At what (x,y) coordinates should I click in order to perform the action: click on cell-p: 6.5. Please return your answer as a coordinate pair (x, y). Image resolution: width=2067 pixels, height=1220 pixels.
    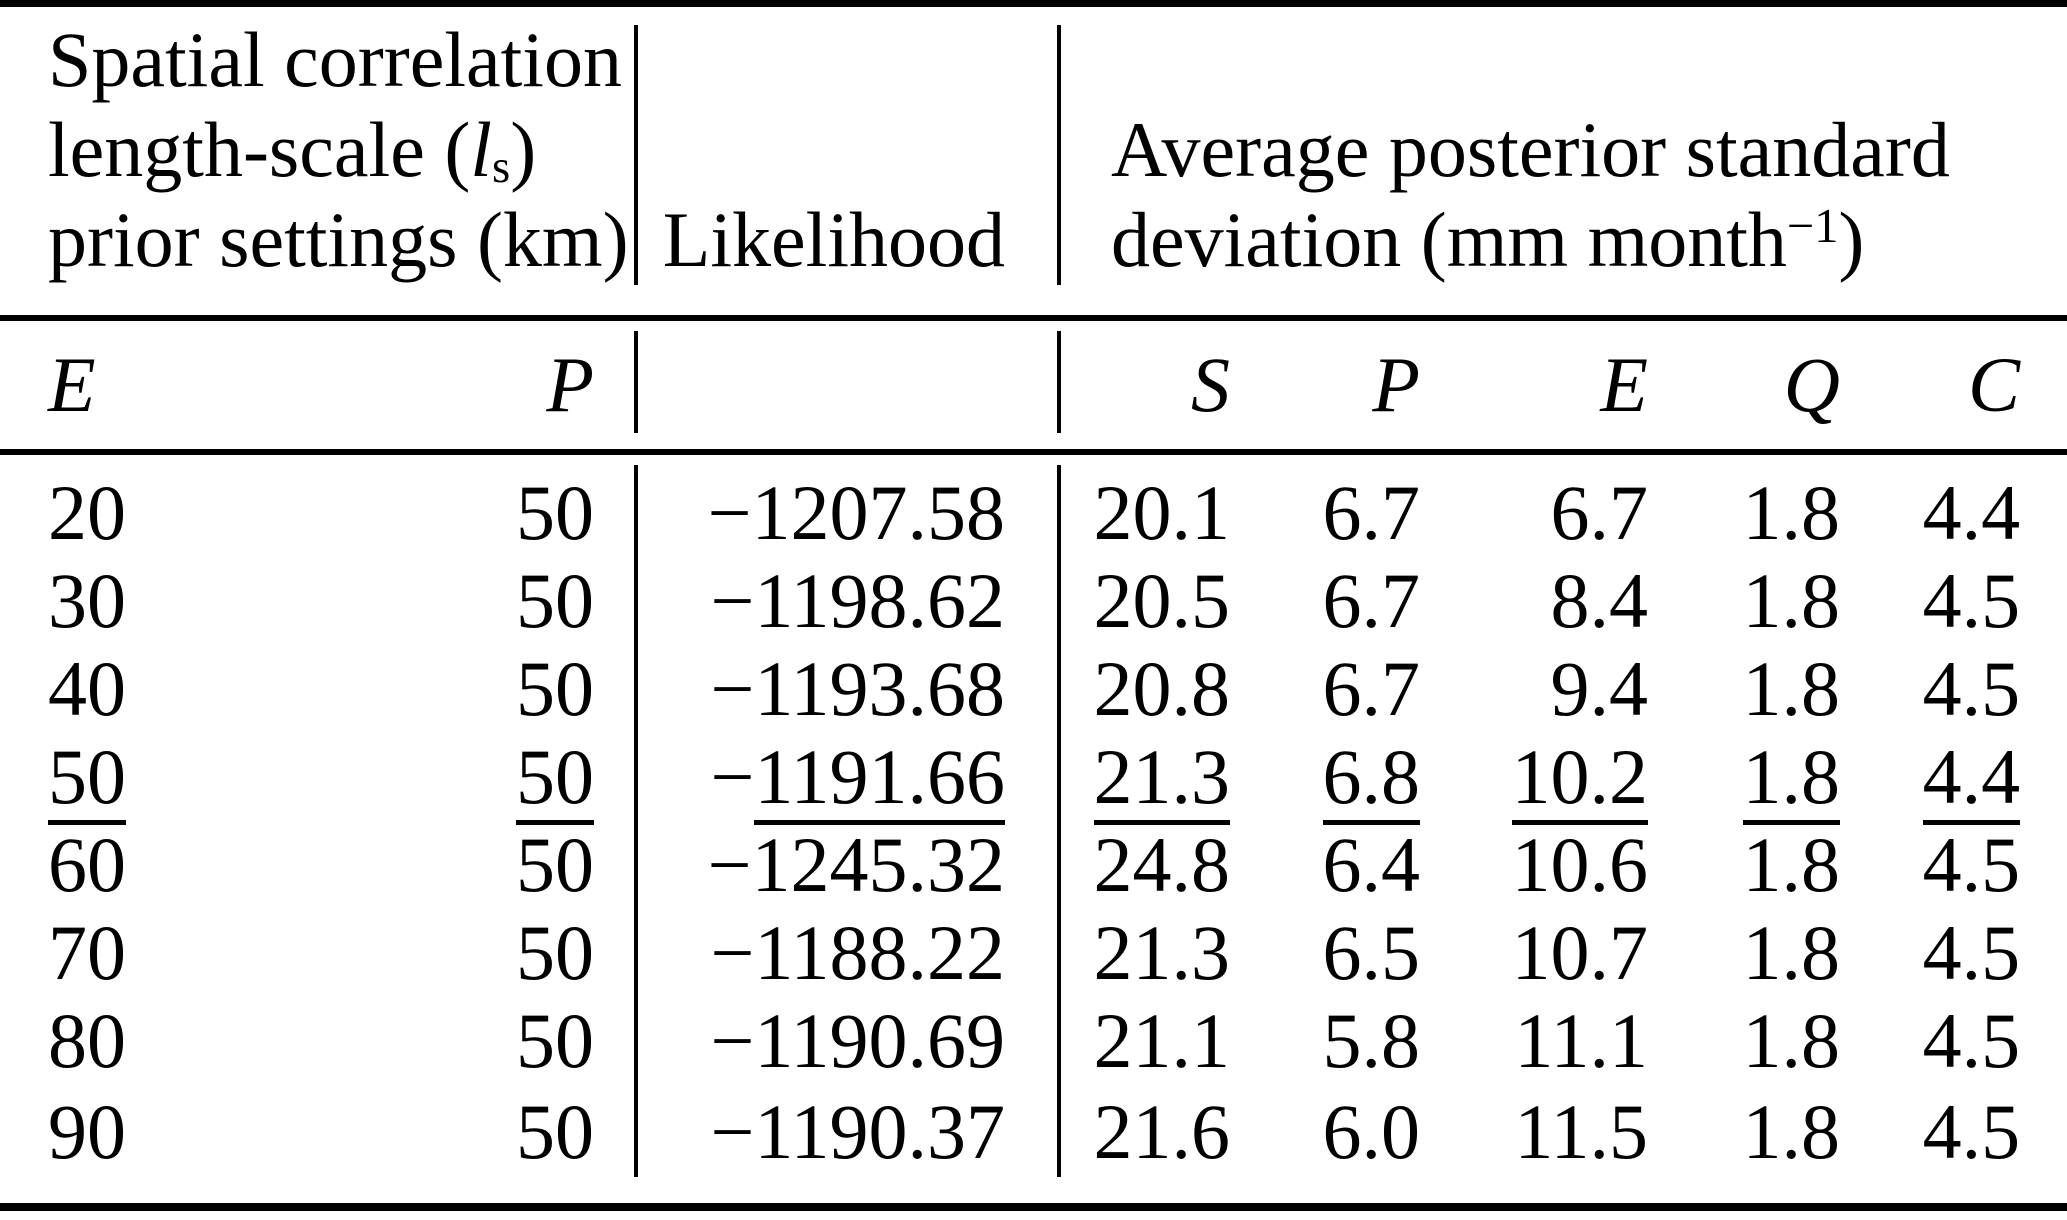
    Looking at the image, I should click on (1371, 952).